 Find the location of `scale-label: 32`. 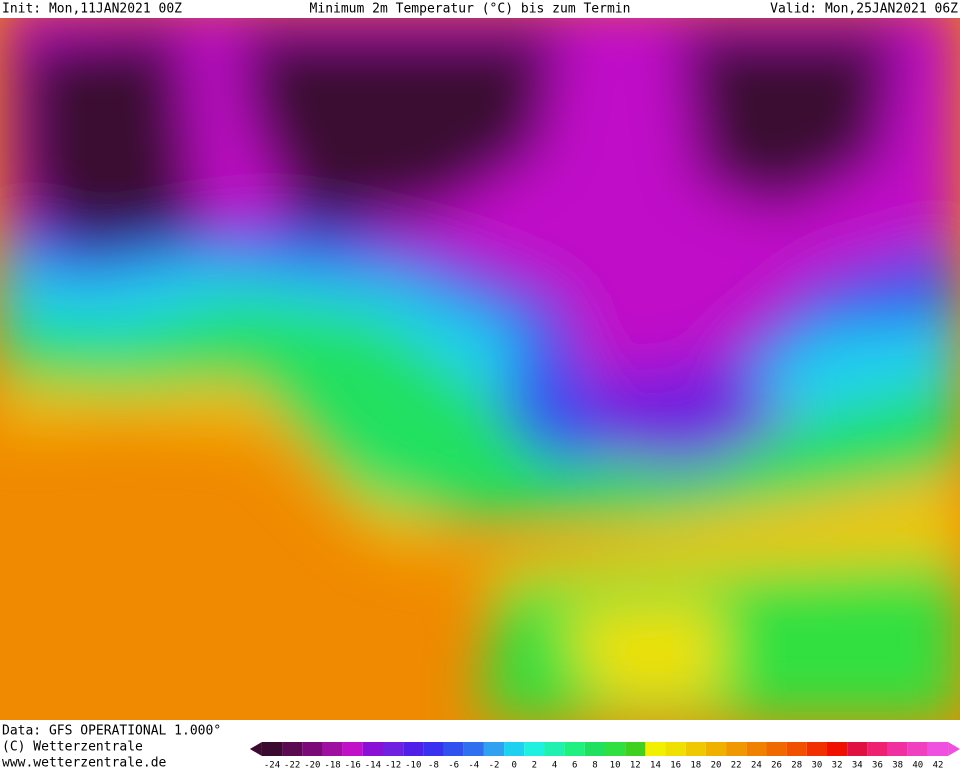

scale-label: 32 is located at coordinates (837, 766).